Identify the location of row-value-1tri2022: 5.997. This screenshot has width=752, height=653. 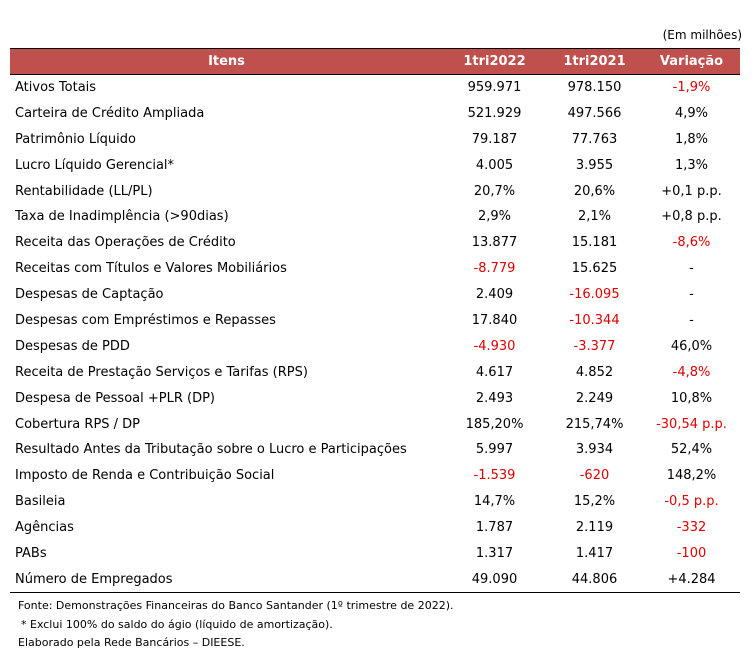
(494, 450).